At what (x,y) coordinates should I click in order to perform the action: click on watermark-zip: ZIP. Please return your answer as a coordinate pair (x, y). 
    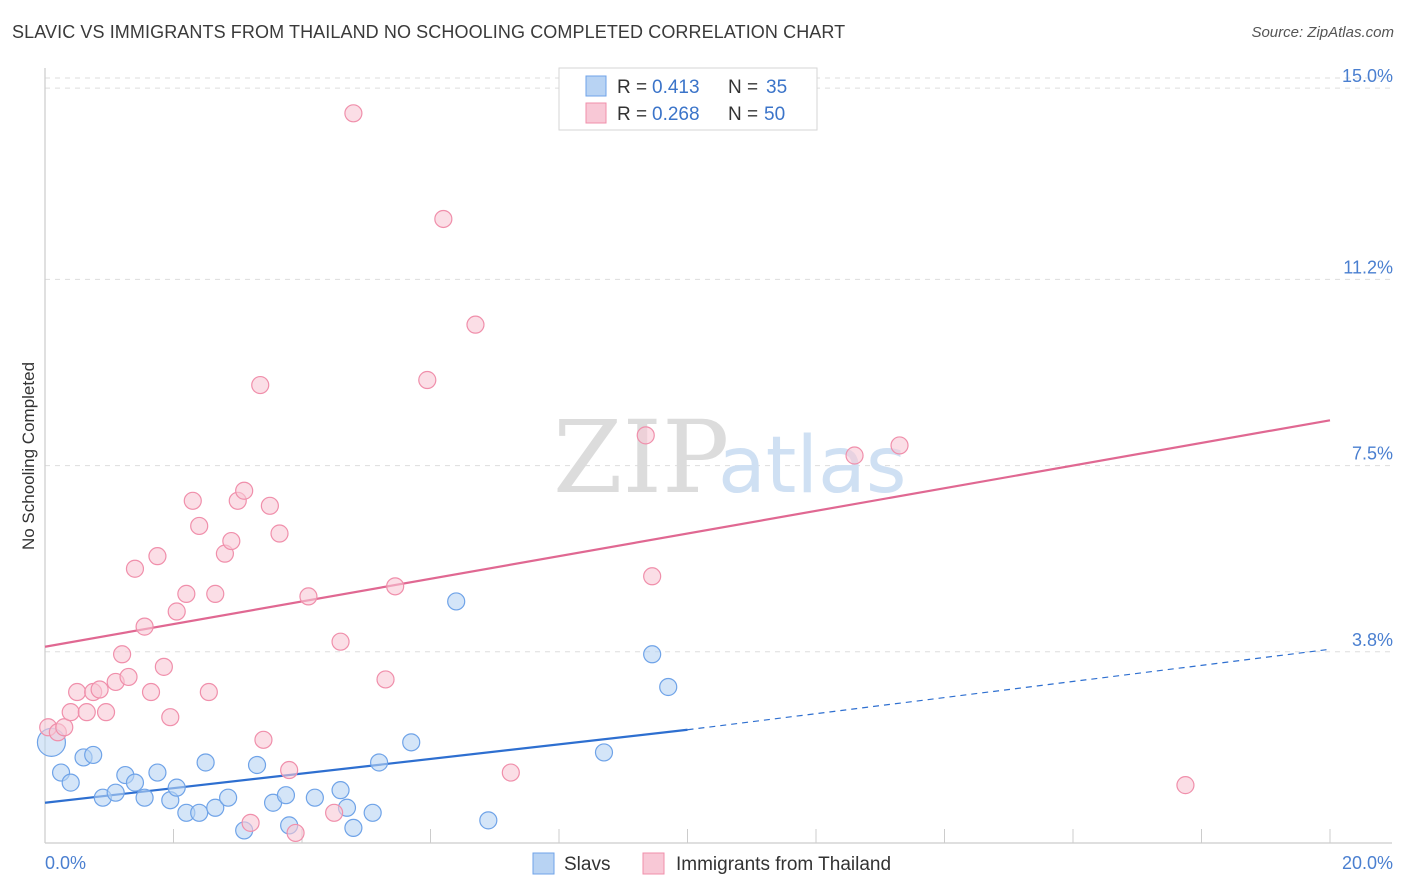
    Looking at the image, I should click on (641, 457).